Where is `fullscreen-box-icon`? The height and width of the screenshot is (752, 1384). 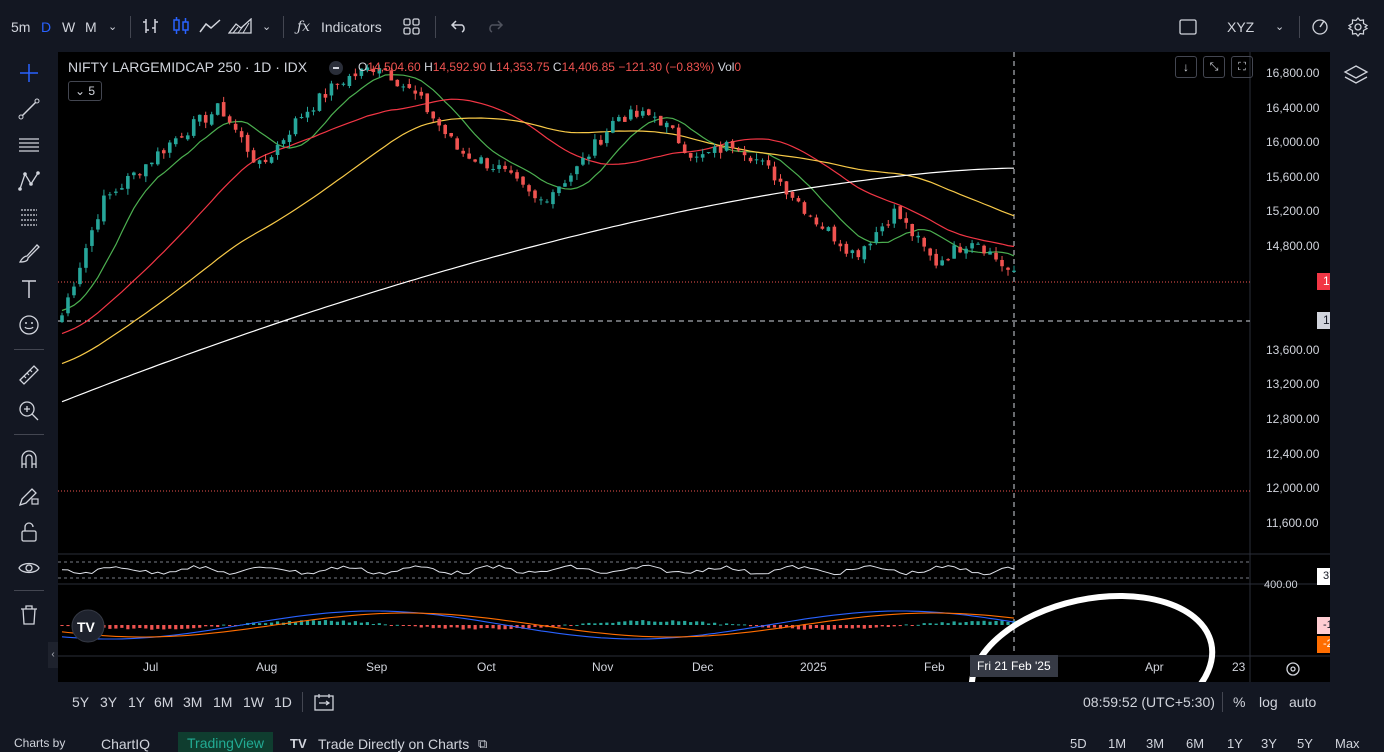 fullscreen-box-icon is located at coordinates (1188, 27).